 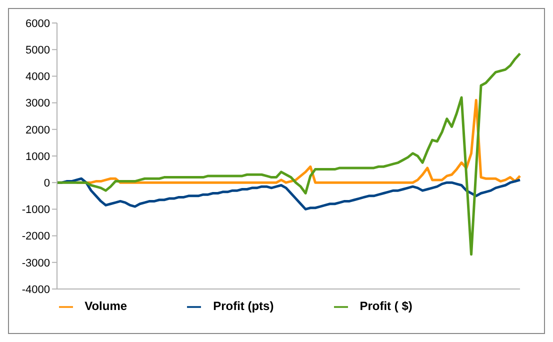 What do you see at coordinates (38, 104) in the screenshot?
I see `y-tick-label: 3000` at bounding box center [38, 104].